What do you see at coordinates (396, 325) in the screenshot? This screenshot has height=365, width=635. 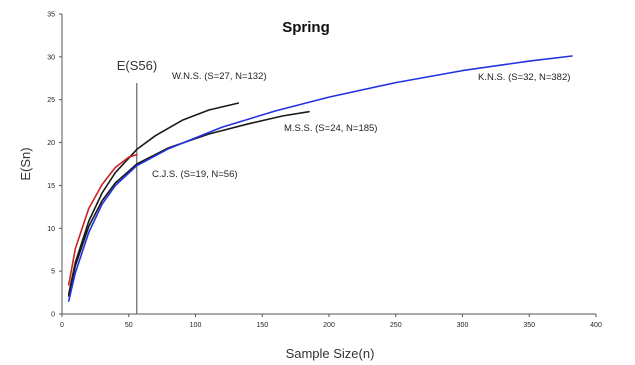 I see `x-tick-label: 250` at bounding box center [396, 325].